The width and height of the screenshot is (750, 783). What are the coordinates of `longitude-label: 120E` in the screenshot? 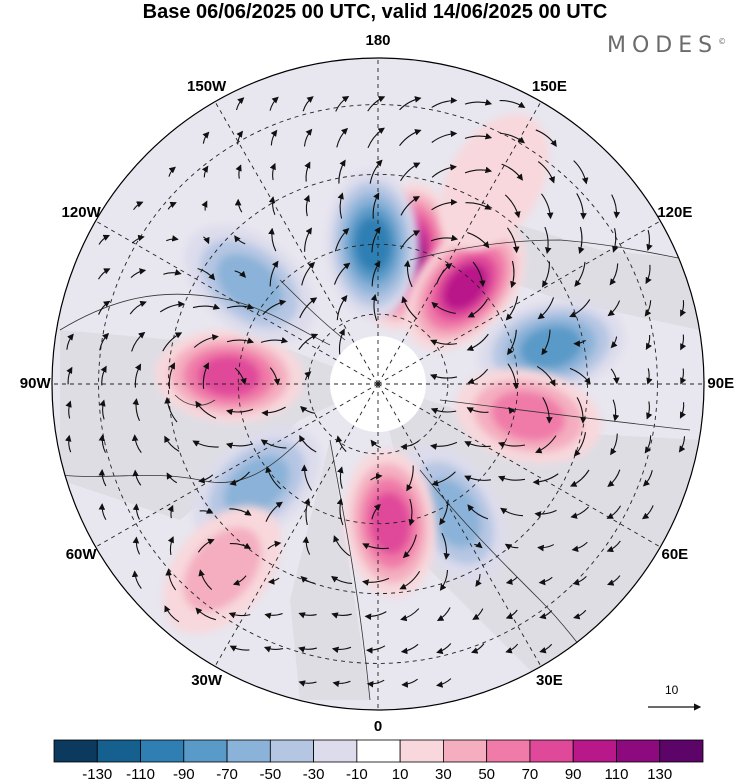 It's located at (675, 212).